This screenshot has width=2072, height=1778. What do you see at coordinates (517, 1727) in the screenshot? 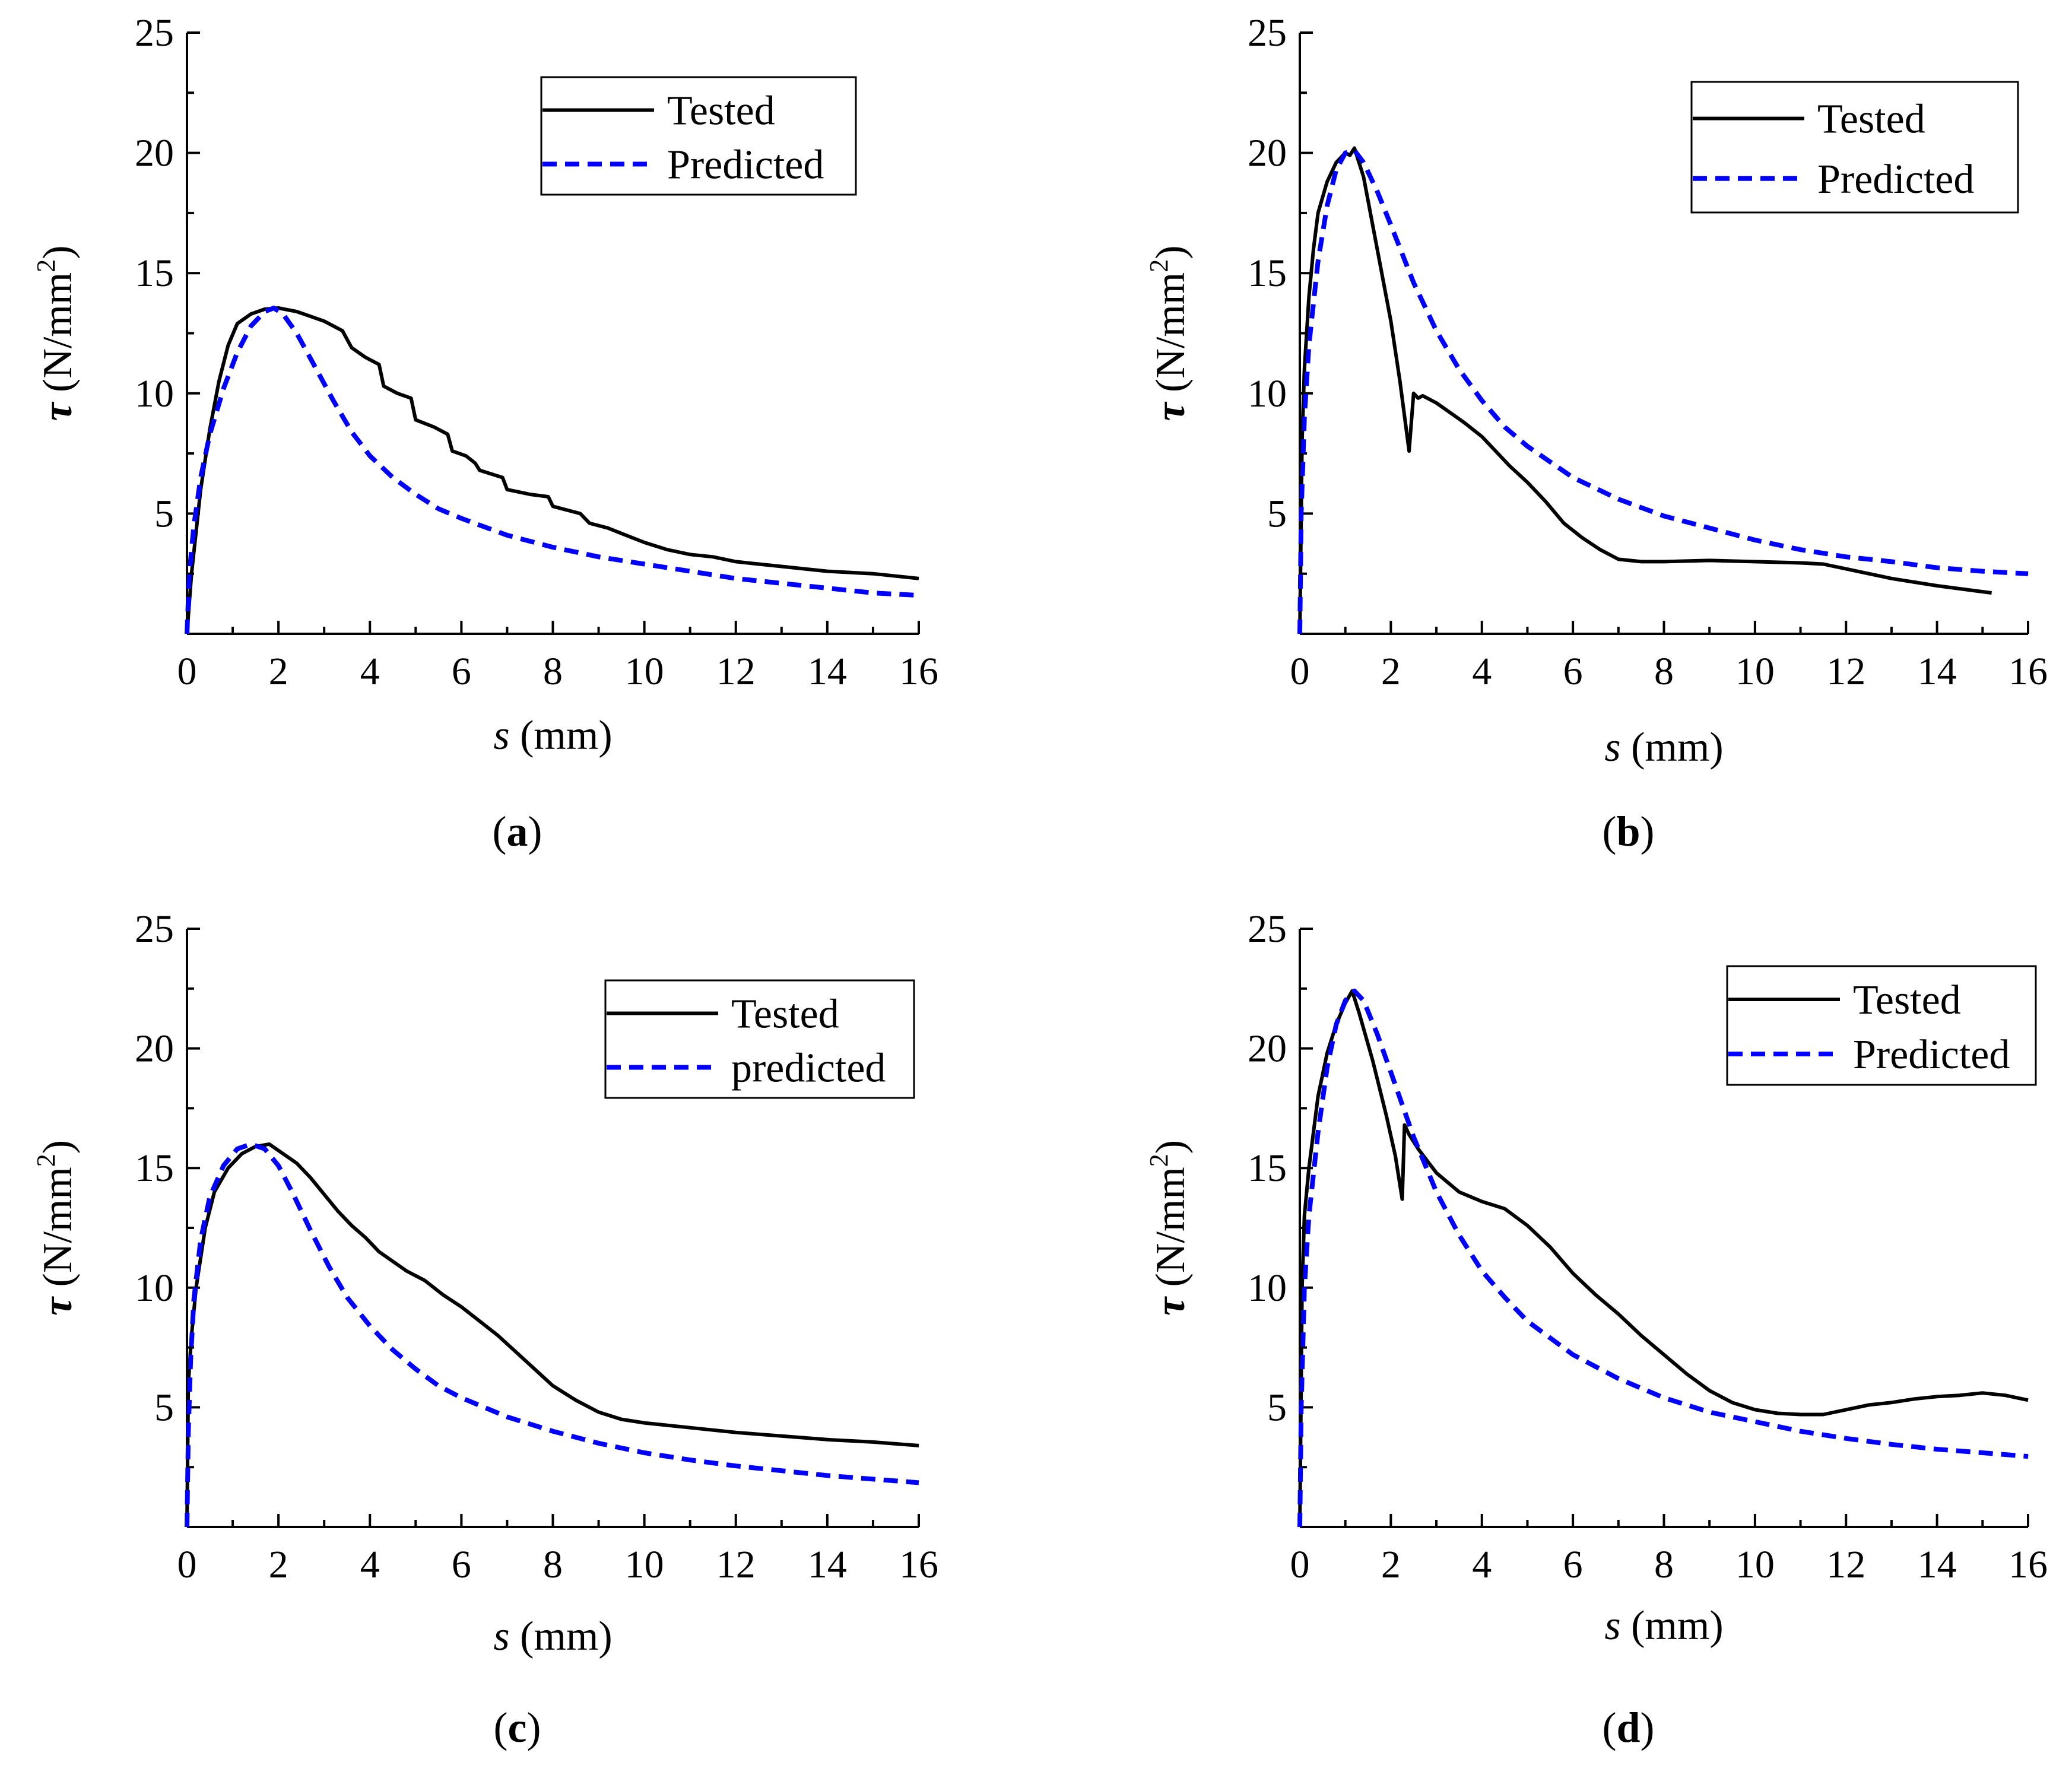
I see `panel-label-letter: c` at bounding box center [517, 1727].